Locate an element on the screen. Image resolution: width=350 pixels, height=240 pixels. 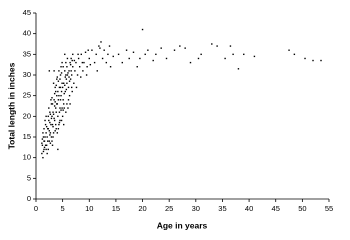
y-tick-label: 45 is located at coordinates (27, 12).